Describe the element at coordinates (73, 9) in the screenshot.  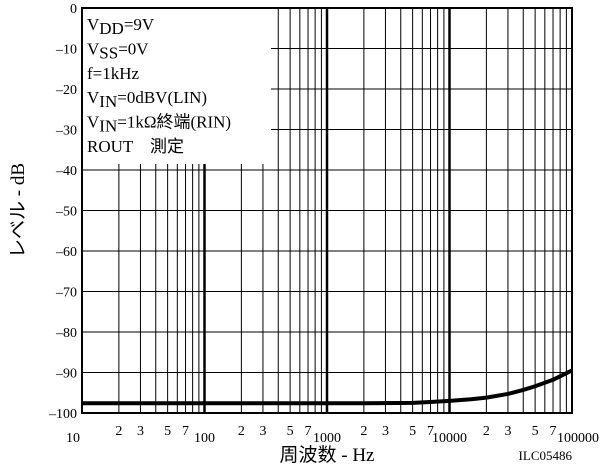
I see `y-tick-label: 0` at that location.